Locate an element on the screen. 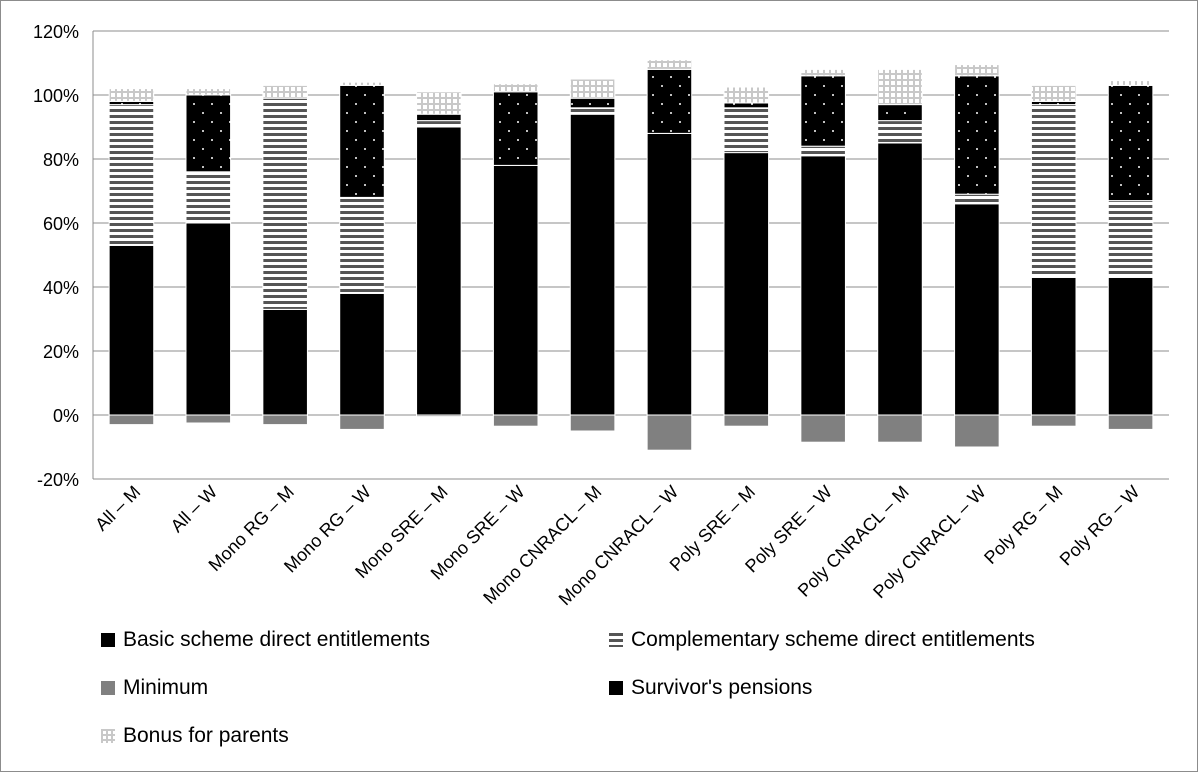 Image resolution: width=1198 pixels, height=772 pixels. legend-item: Minimum is located at coordinates (154, 688).